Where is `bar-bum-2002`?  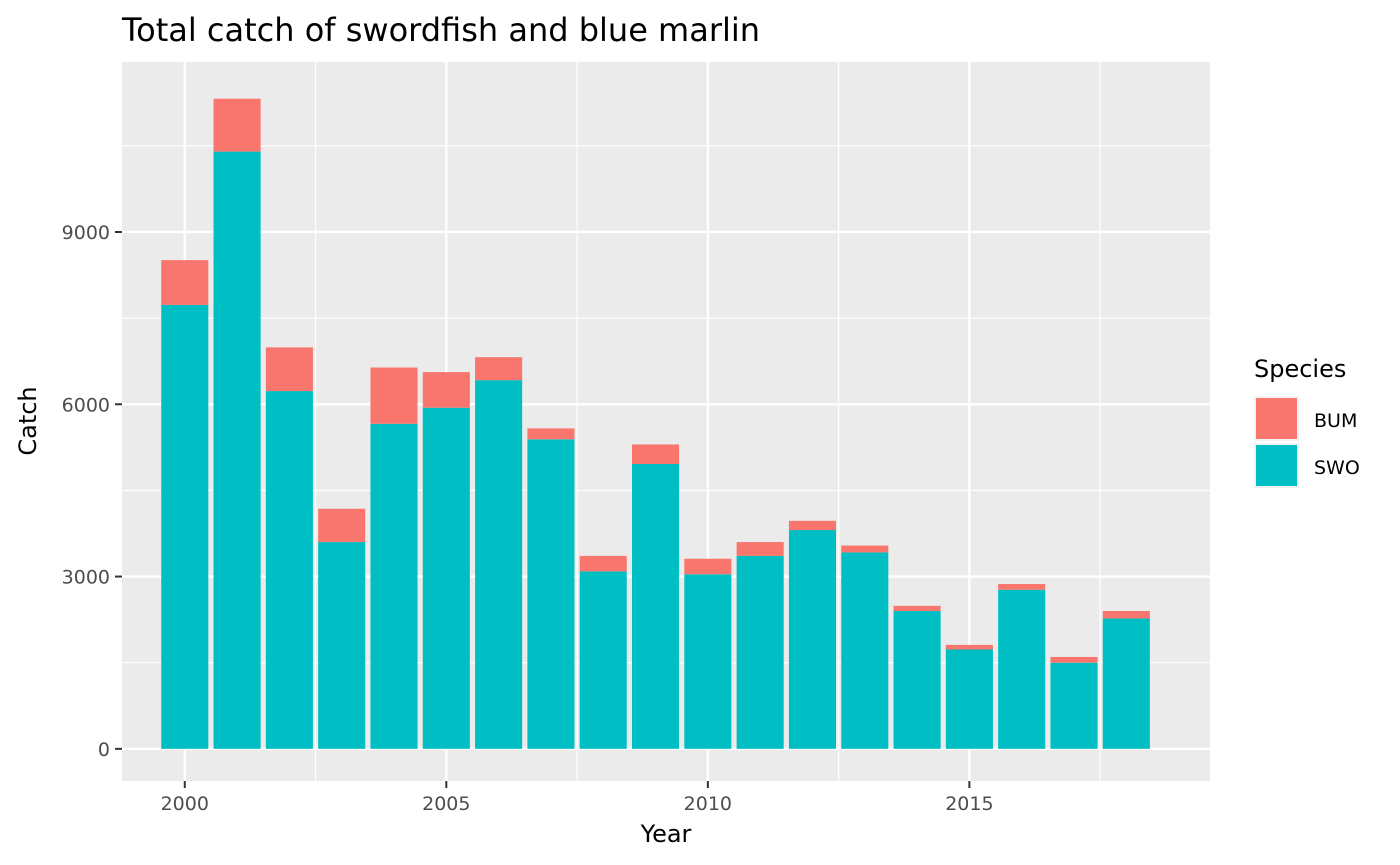
bar-bum-2002 is located at coordinates (289, 369).